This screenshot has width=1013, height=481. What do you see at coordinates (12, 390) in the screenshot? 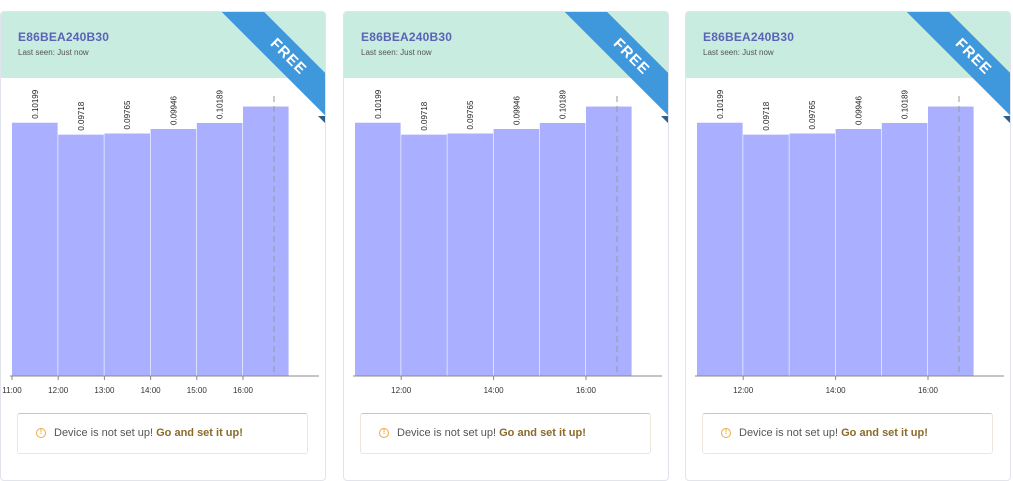
I see `x-tick-label: 11:00` at bounding box center [12, 390].